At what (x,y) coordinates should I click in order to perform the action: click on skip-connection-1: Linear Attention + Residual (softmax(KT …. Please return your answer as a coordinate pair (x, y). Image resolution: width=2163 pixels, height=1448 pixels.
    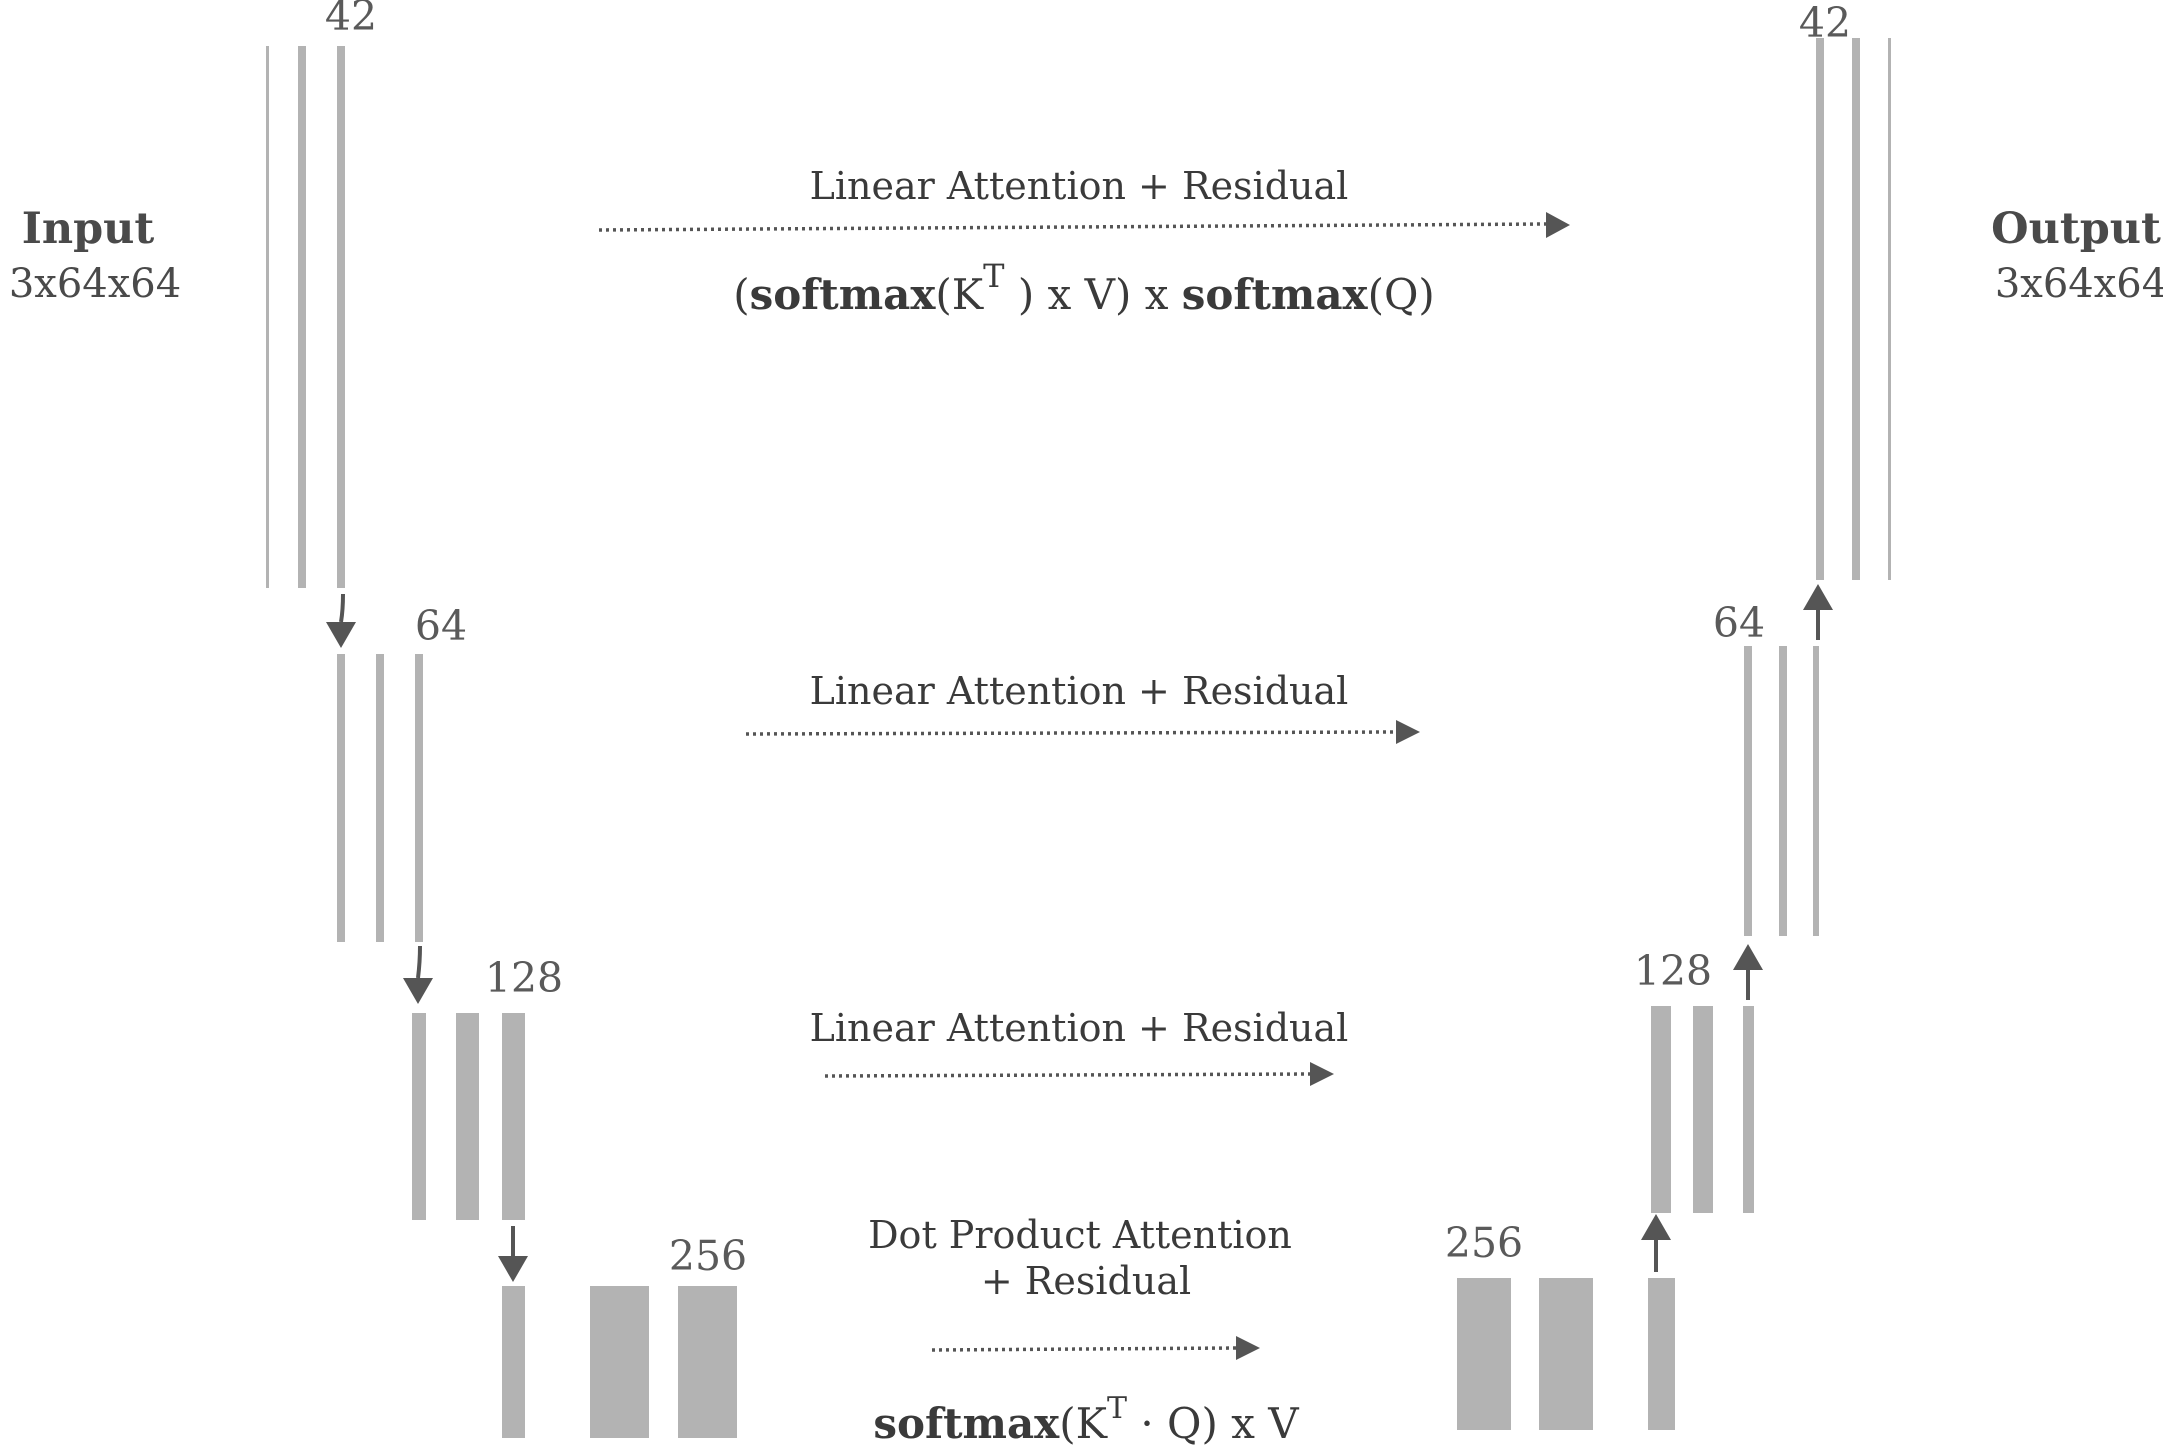
    Looking at the image, I should click on (1084, 241).